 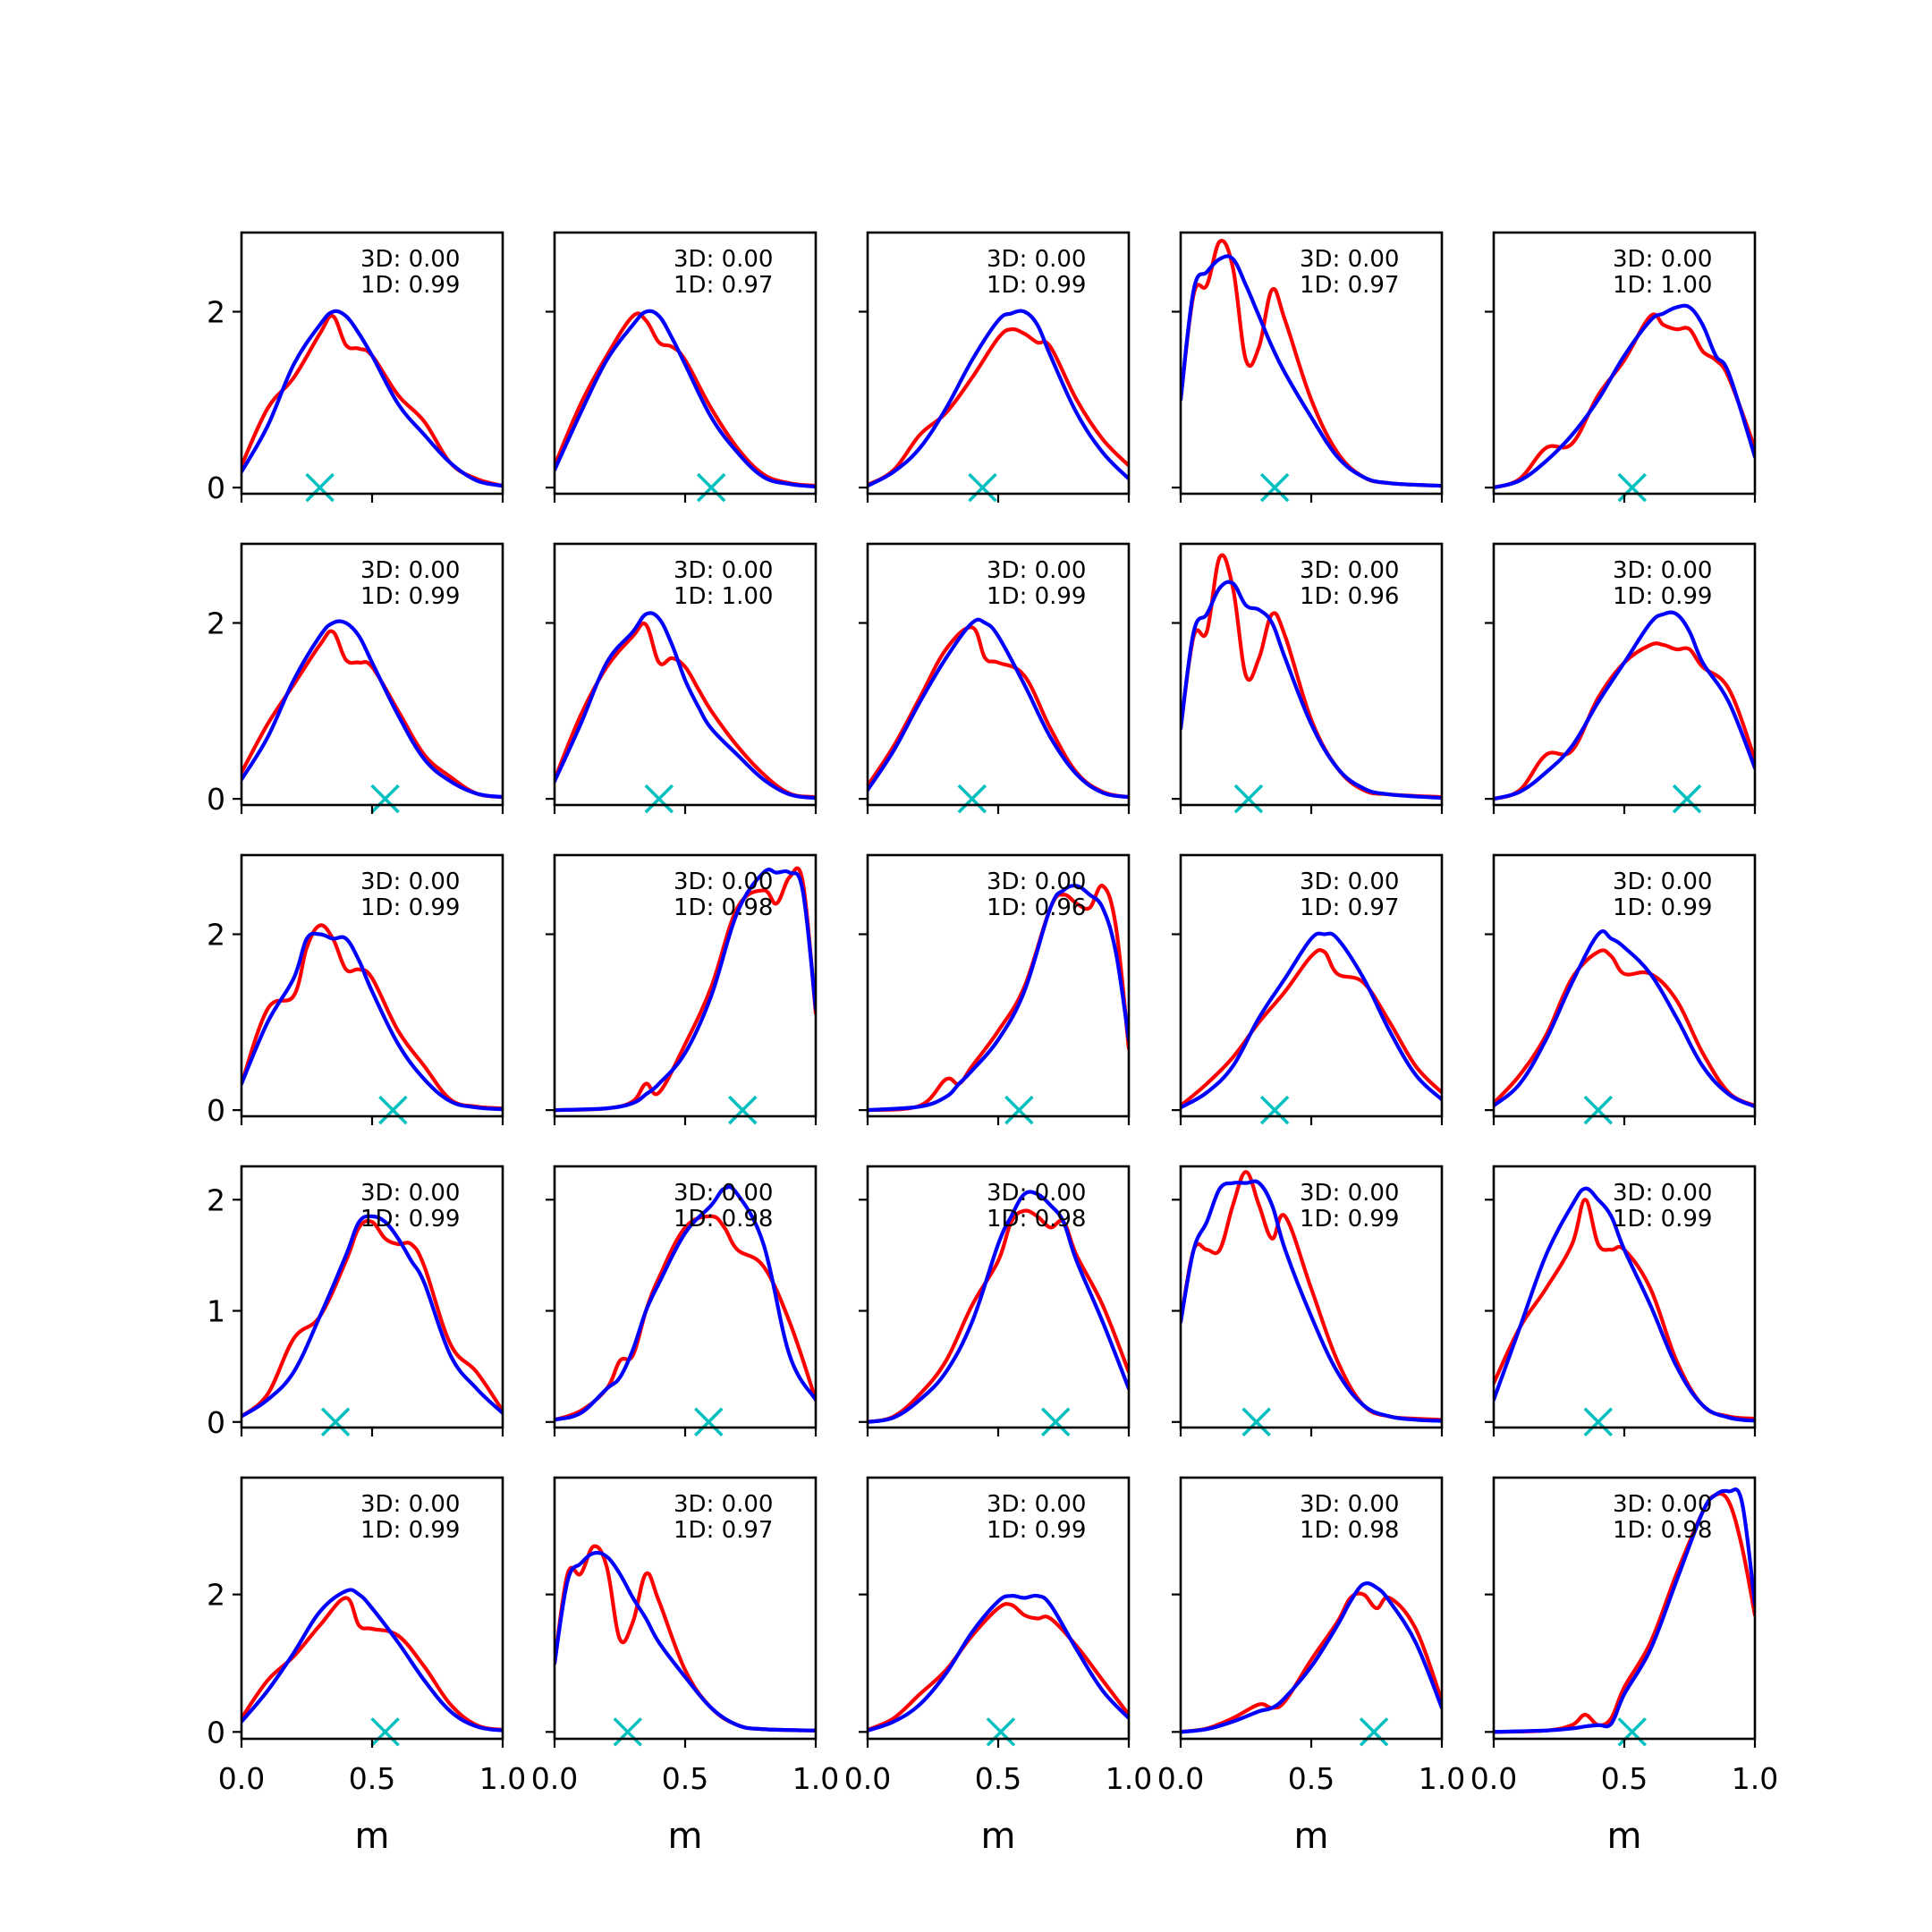 What do you see at coordinates (1662, 285) in the screenshot?
I see `score-annotation: 1D: 1.00` at bounding box center [1662, 285].